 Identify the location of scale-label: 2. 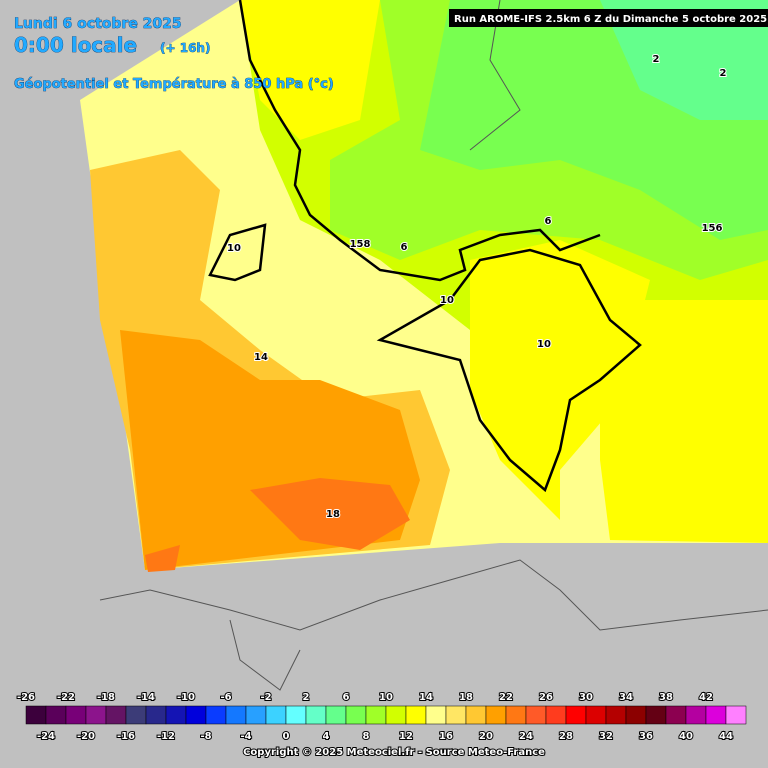
(306, 697).